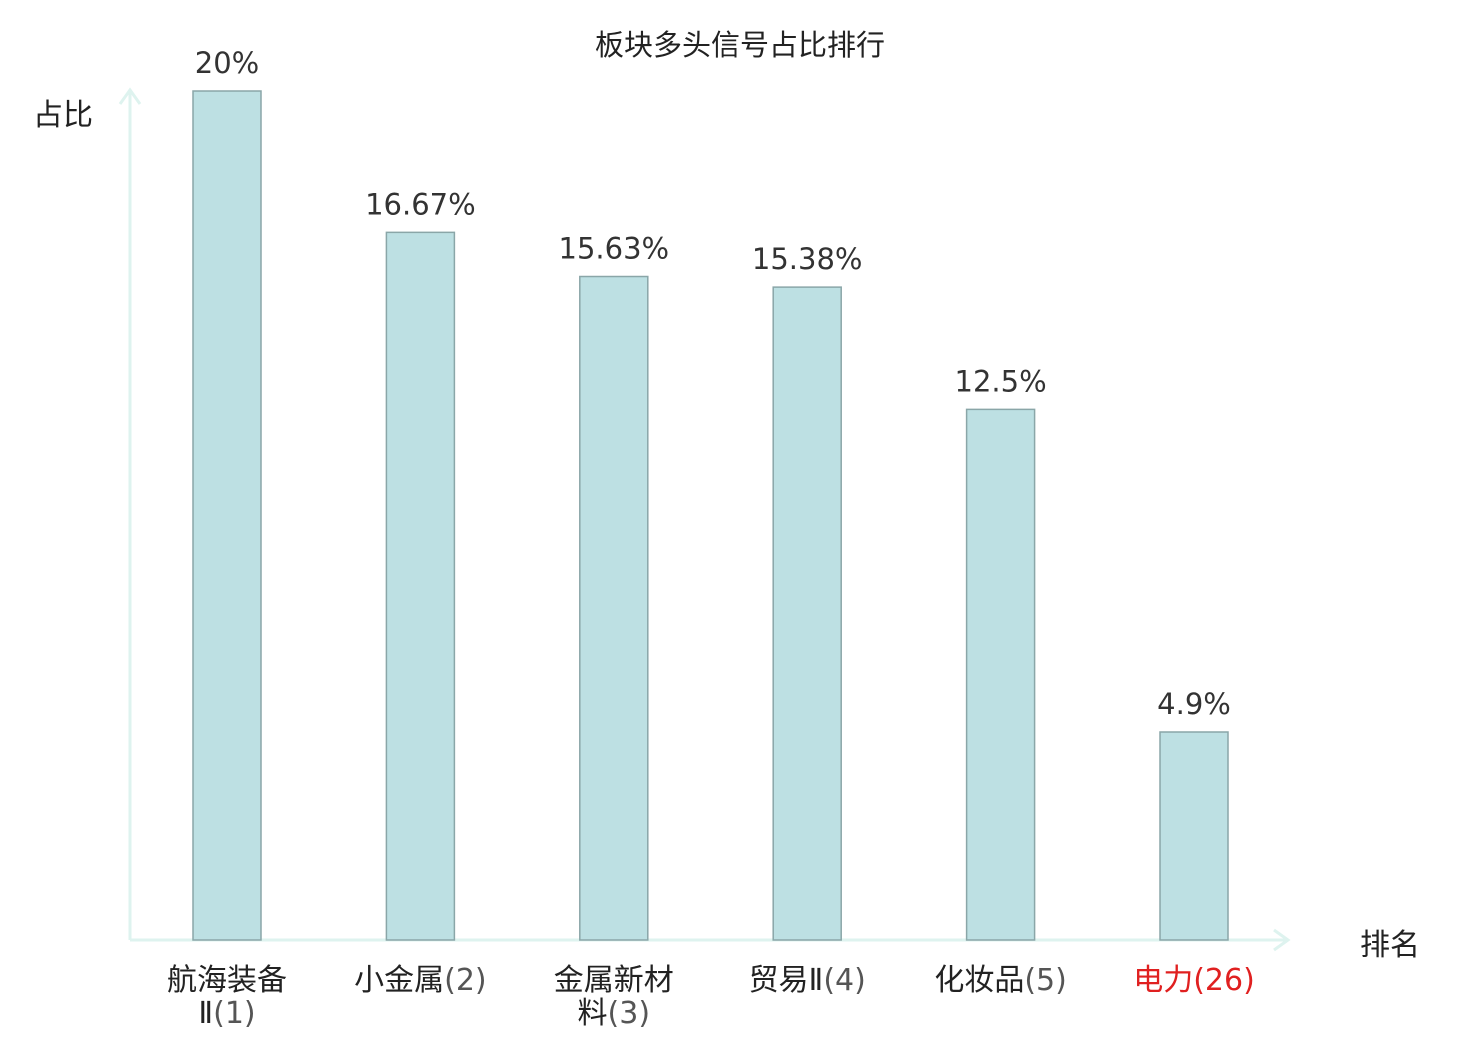 This screenshot has width=1480, height=1040. I want to click on data-label: 4.9%, so click(1194, 704).